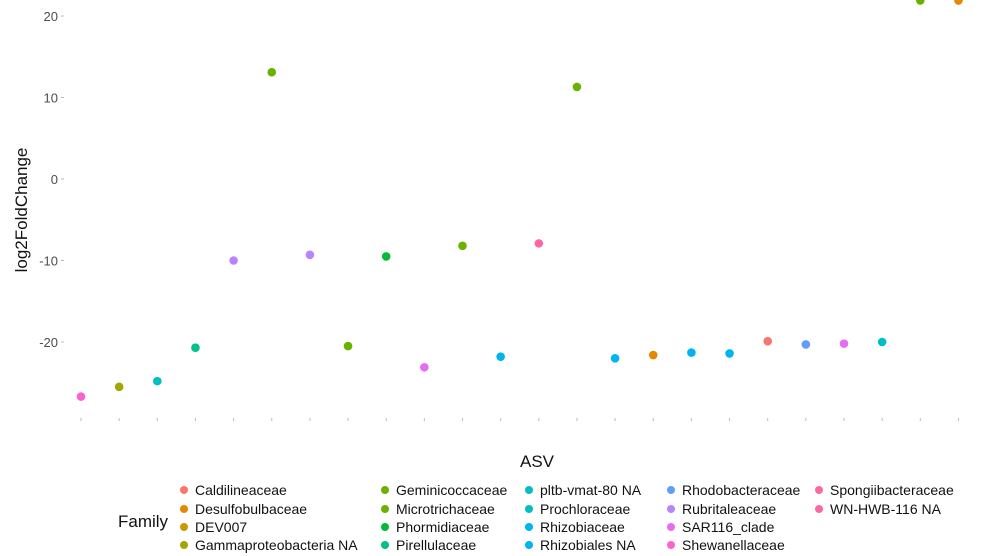 This screenshot has width=992, height=556. What do you see at coordinates (143, 521) in the screenshot?
I see `legend-title: Family` at bounding box center [143, 521].